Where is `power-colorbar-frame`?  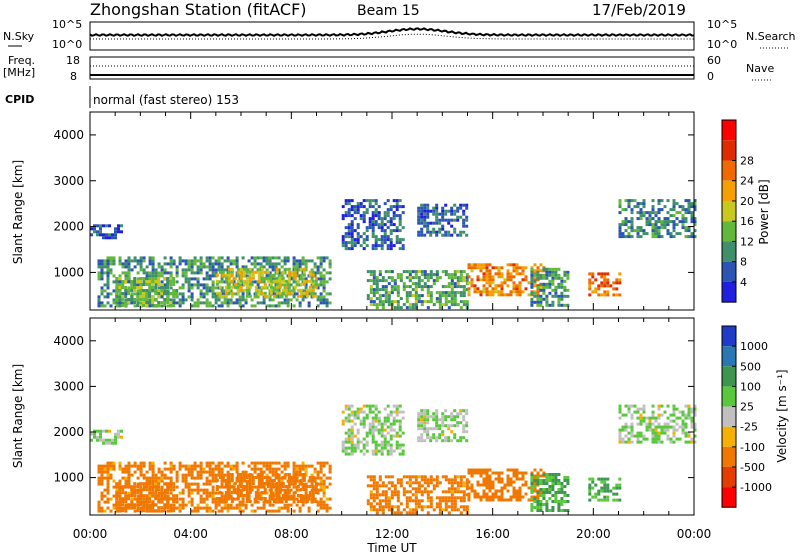 power-colorbar-frame is located at coordinates (729, 211).